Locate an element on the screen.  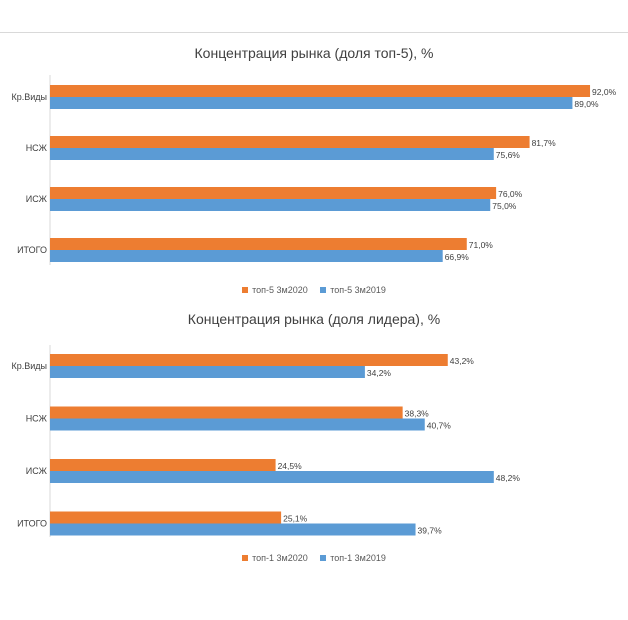
legend-label: топ-5 3м2020 is located at coordinates (280, 290).